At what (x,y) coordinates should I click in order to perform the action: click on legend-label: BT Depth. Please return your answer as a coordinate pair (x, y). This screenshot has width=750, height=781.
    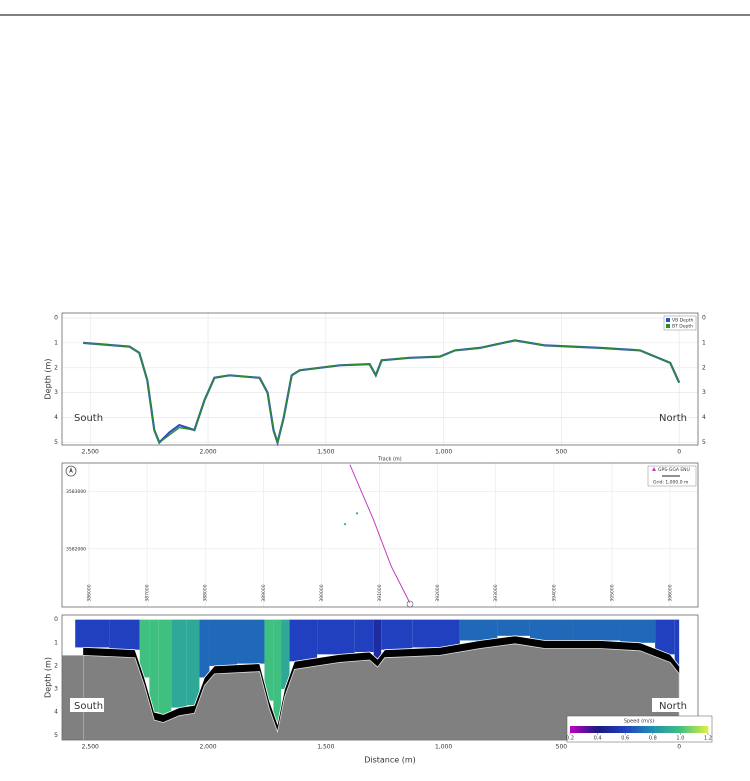
    Looking at the image, I should click on (682, 327).